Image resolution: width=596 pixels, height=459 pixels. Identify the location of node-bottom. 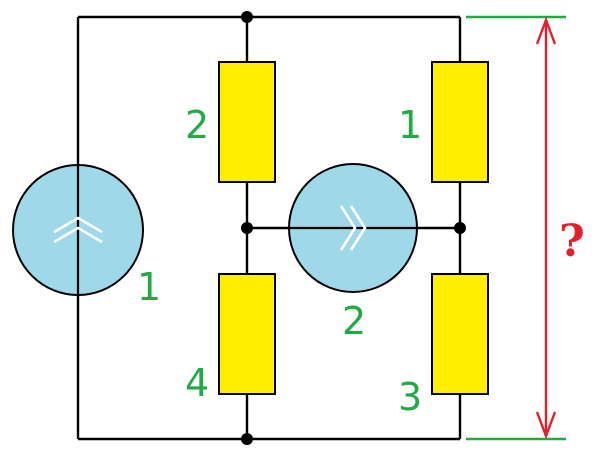
(247, 439).